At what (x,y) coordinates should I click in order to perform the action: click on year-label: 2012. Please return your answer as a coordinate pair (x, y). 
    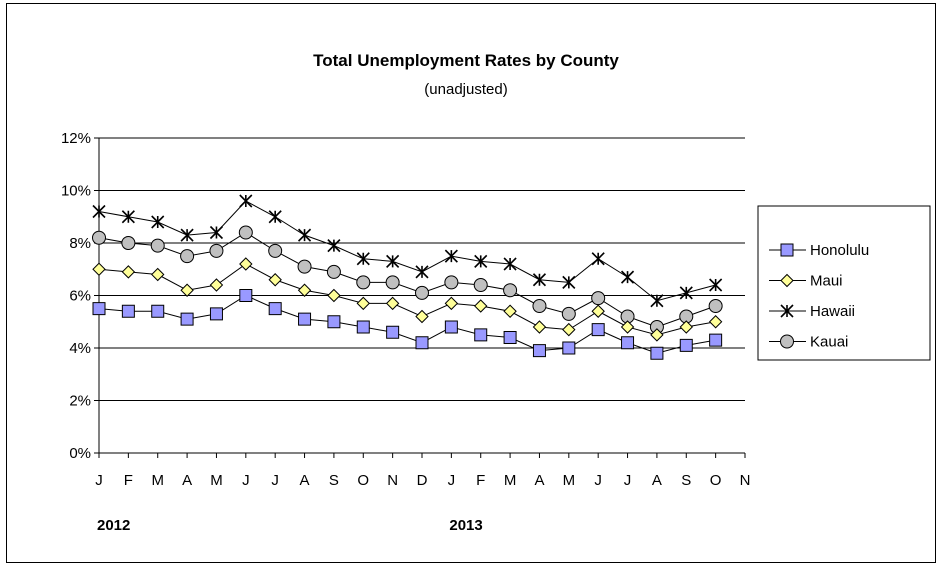
    Looking at the image, I should click on (113, 525).